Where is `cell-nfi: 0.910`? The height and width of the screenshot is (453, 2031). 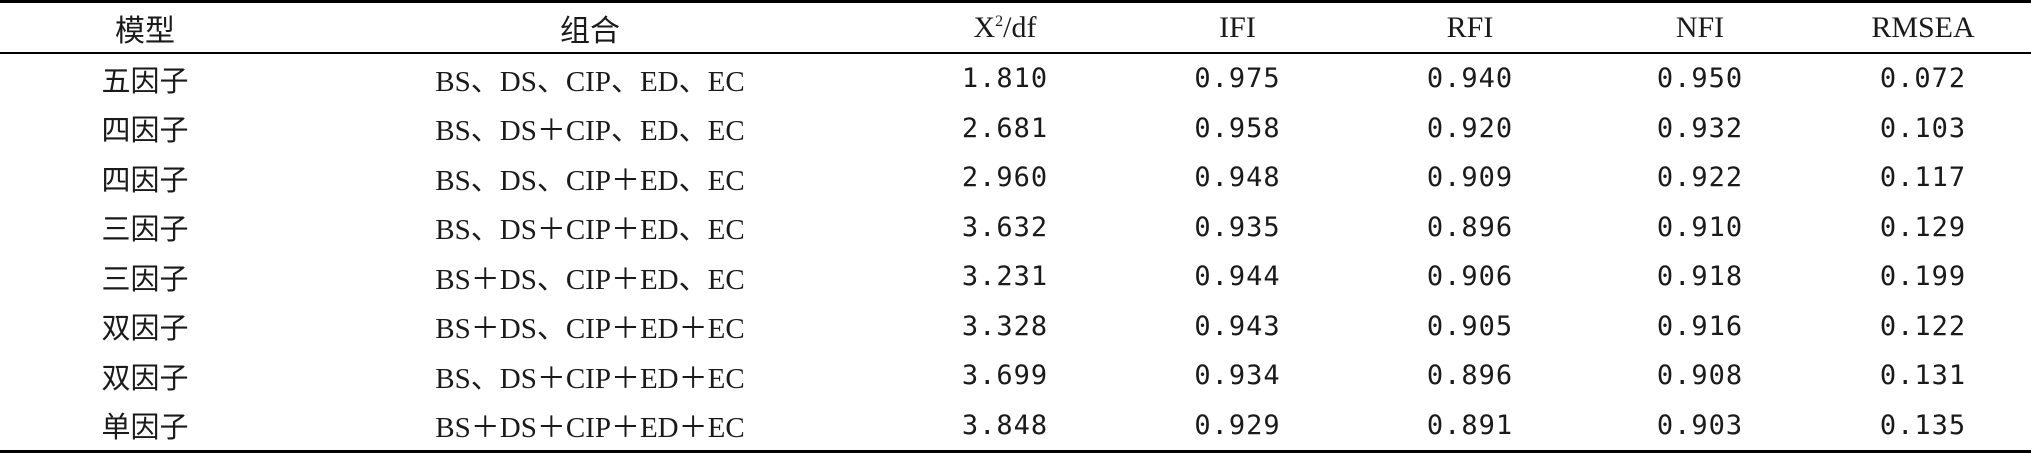
cell-nfi: 0.910 is located at coordinates (1700, 227).